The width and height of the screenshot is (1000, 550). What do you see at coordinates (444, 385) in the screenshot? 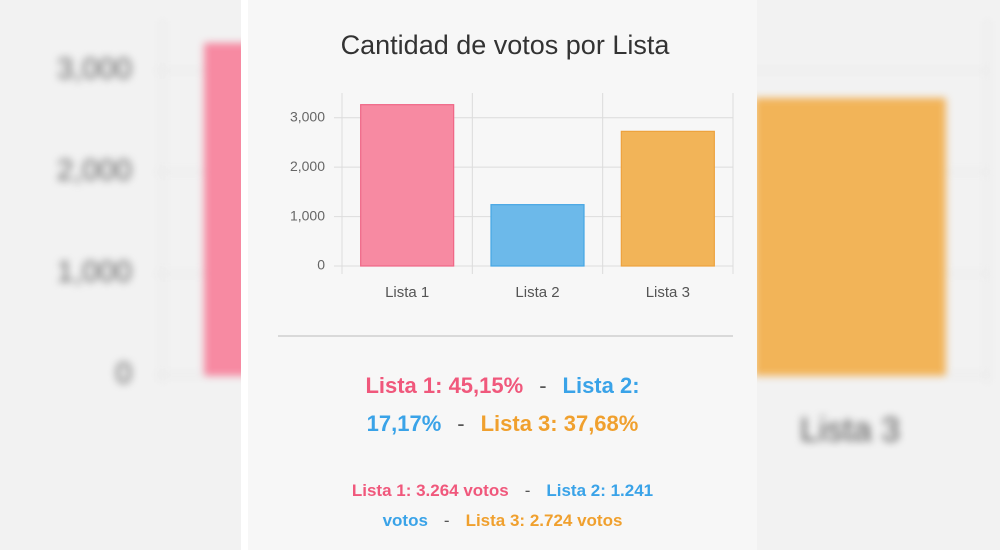
I see `summary-text: Lista 1: 45,15%` at bounding box center [444, 385].